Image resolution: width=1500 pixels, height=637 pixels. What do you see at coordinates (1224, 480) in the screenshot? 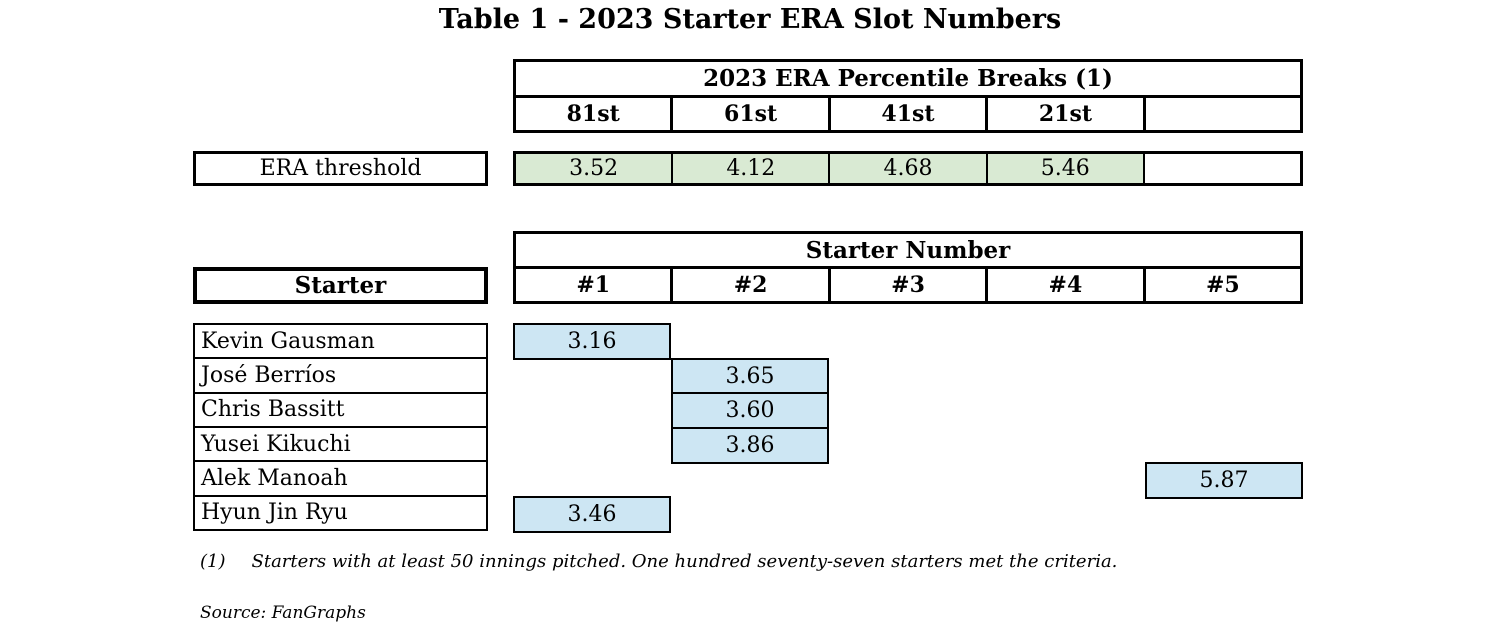
I see `starter-era-cell: 5.87` at bounding box center [1224, 480].